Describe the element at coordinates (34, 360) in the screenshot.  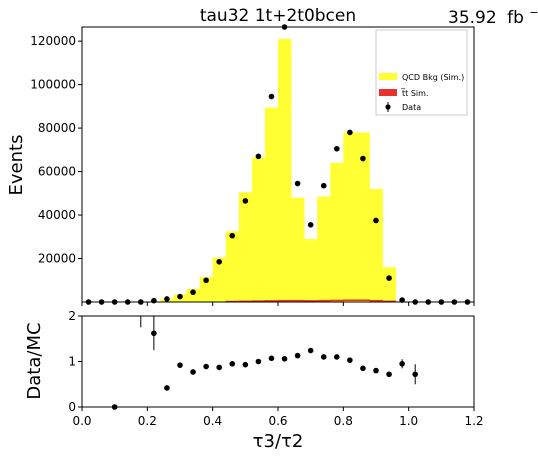
I see `ratio-y-axis-label: Data/MC` at that location.